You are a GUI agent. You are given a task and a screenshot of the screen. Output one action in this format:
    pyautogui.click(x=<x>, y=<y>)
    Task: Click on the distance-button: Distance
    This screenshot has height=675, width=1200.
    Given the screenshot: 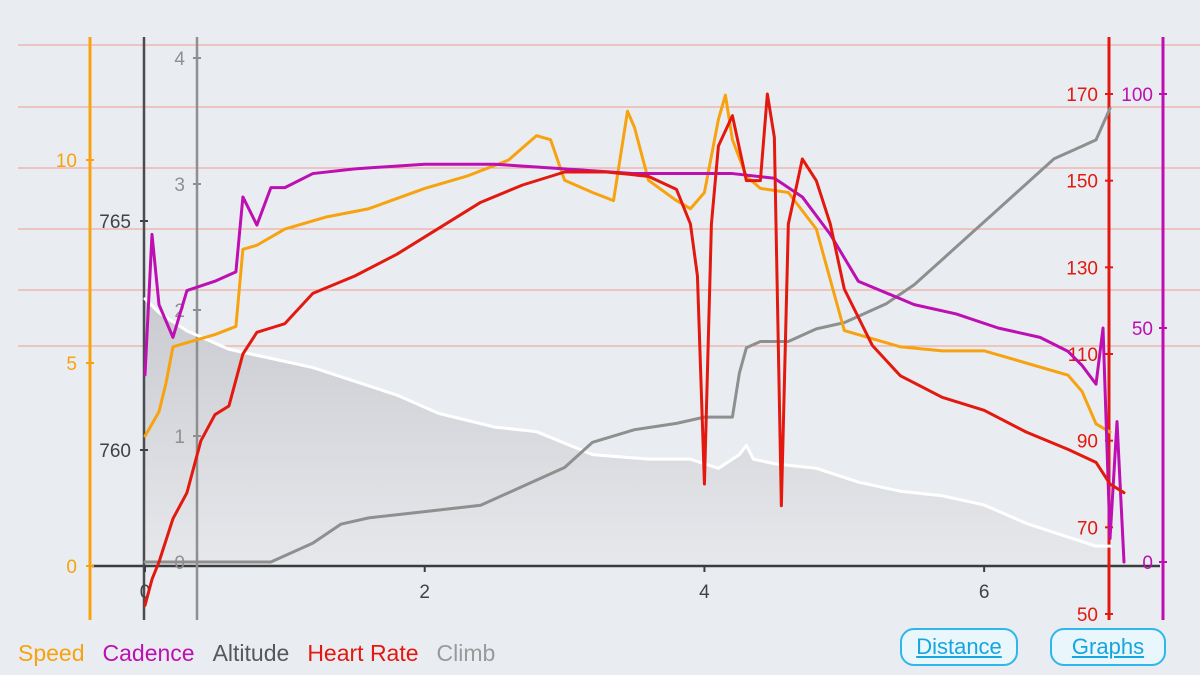 What is the action you would take?
    pyautogui.click(x=959, y=647)
    